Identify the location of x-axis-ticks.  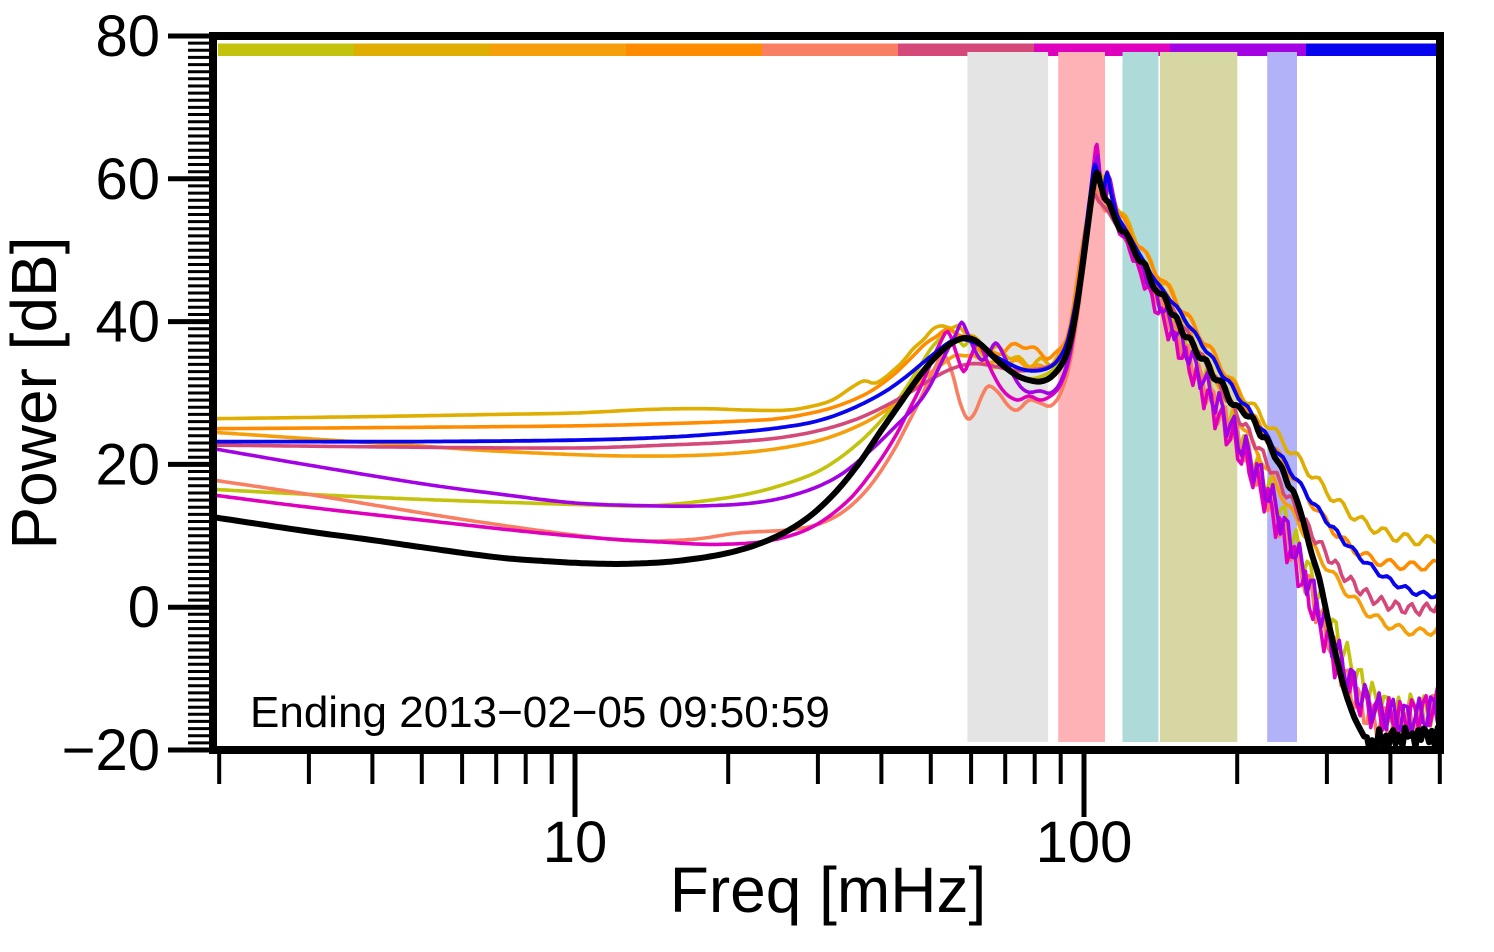
(829, 785).